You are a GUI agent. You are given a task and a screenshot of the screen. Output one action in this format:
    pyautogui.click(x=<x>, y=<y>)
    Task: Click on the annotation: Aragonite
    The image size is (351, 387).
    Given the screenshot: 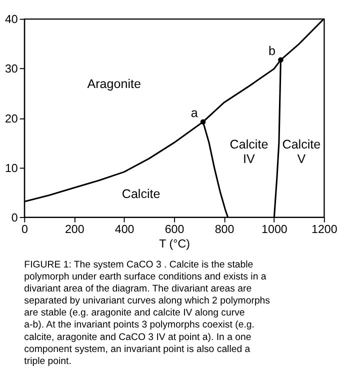 What is the action you would take?
    pyautogui.click(x=114, y=84)
    